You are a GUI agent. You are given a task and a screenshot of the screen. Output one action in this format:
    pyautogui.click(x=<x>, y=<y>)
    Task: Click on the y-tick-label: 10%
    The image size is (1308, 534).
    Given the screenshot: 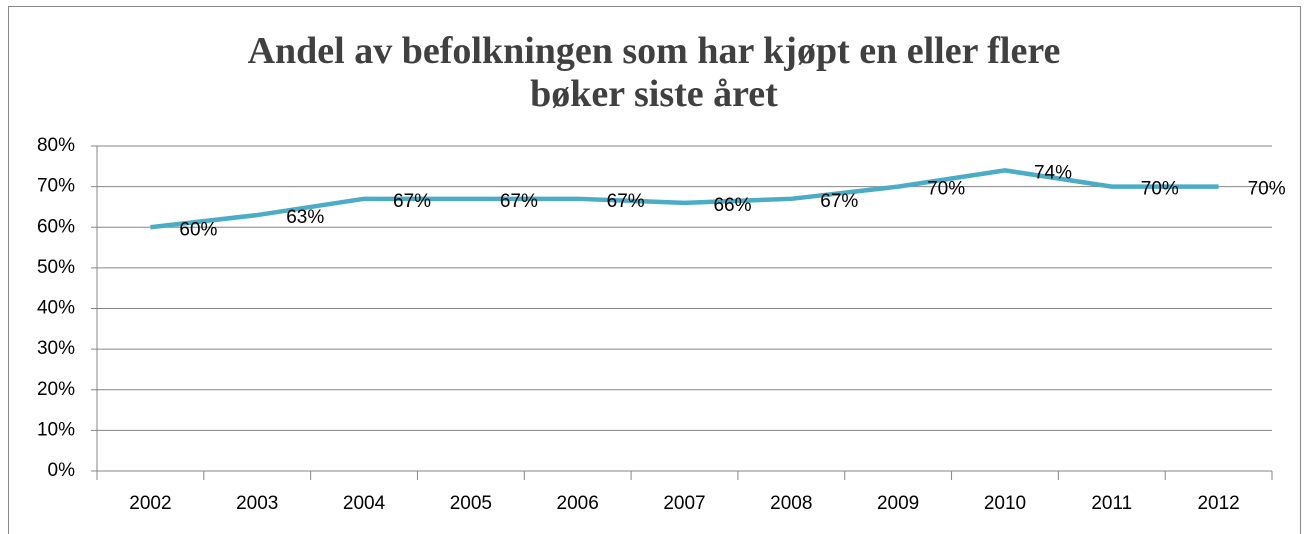 What is the action you would take?
    pyautogui.click(x=56, y=429)
    